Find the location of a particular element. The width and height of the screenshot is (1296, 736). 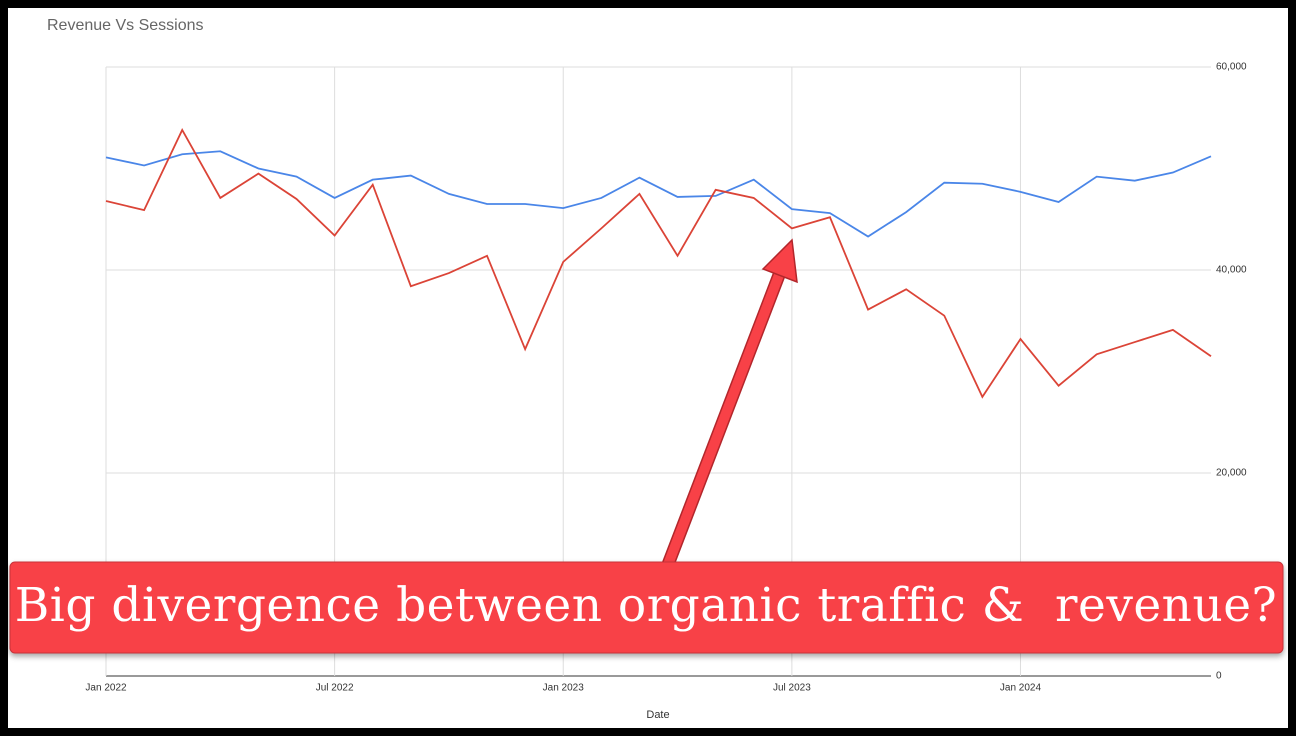

y-tick-label: 40,000 is located at coordinates (1231, 270).